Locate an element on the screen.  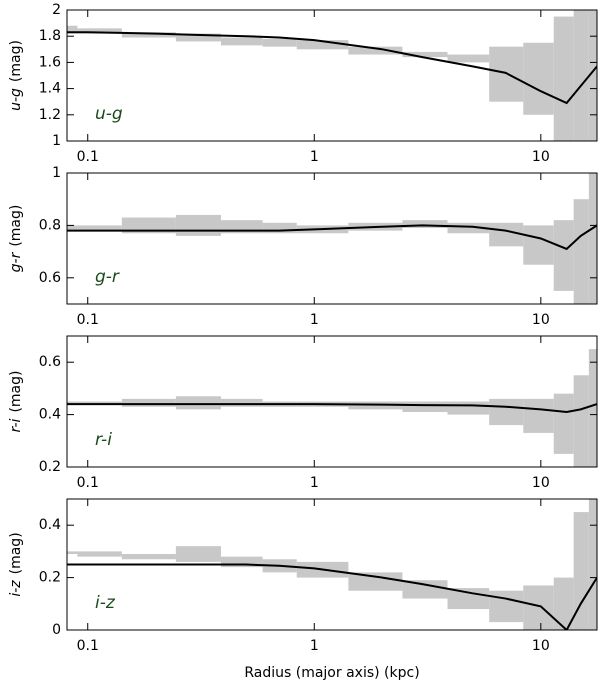
annotation: u-g is located at coordinates (109, 114).